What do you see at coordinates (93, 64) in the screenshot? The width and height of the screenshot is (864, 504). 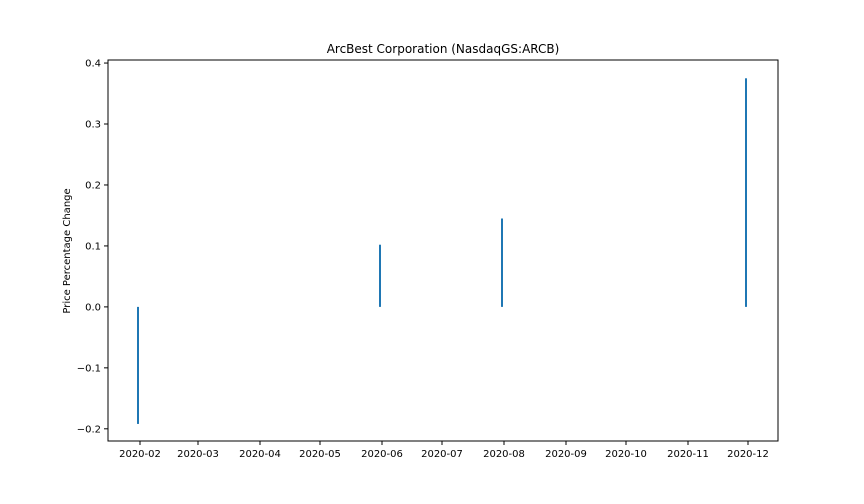 I see `y-tick-label: 0.4` at bounding box center [93, 64].